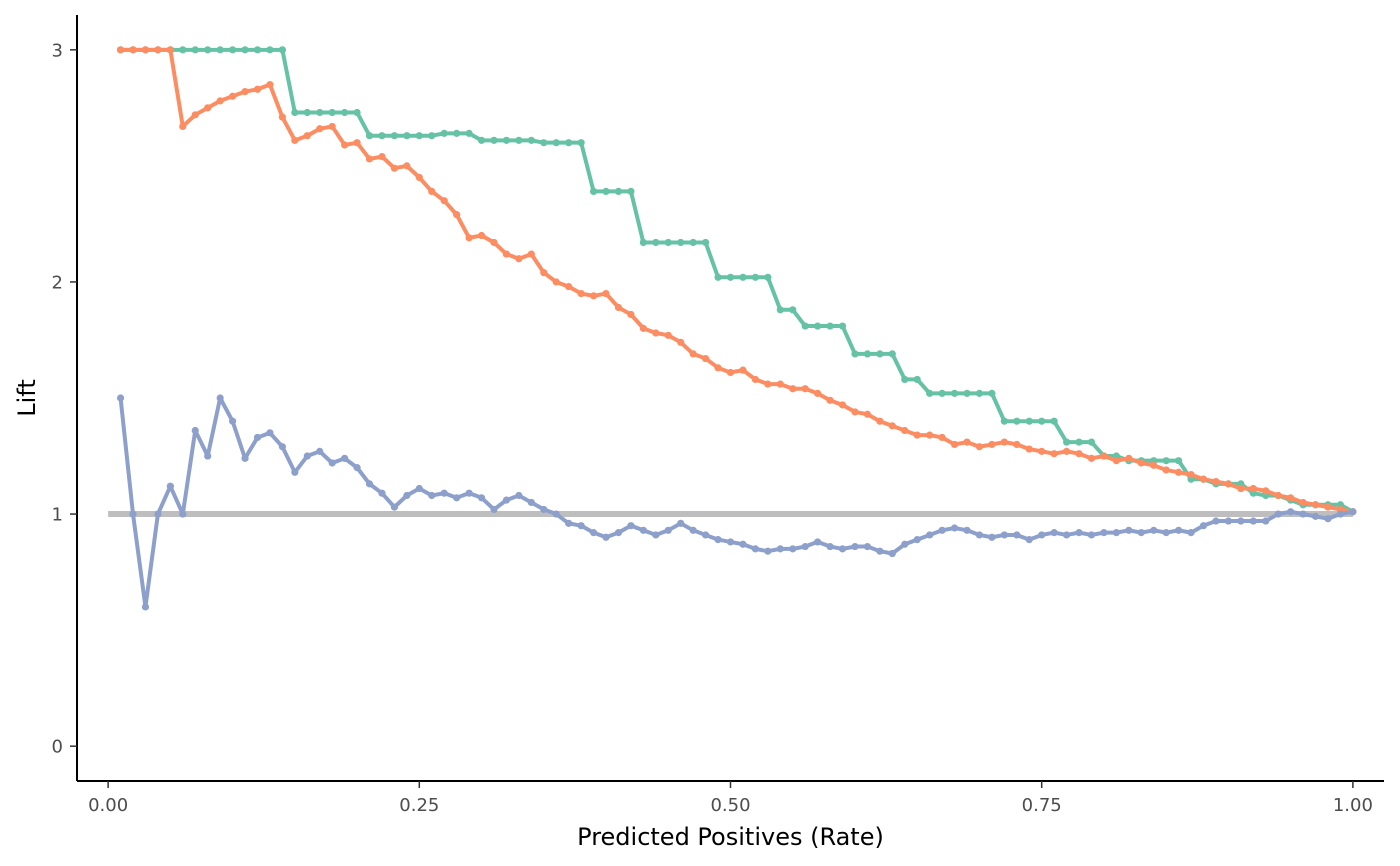 The height and width of the screenshot is (866, 1400). Describe the element at coordinates (730, 837) in the screenshot. I see `x-axis-title: Predicted Positives (Rate)` at that location.